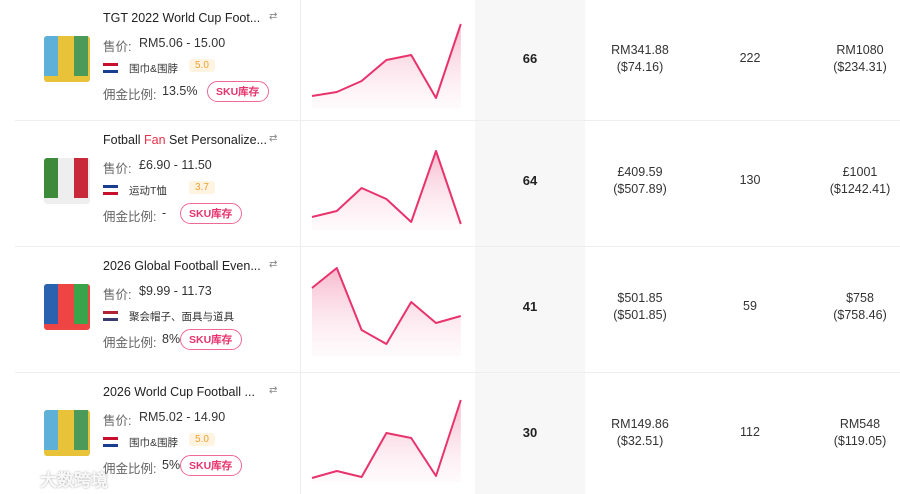 This screenshot has width=900, height=494. I want to click on commission: 13.5%, so click(180, 91).